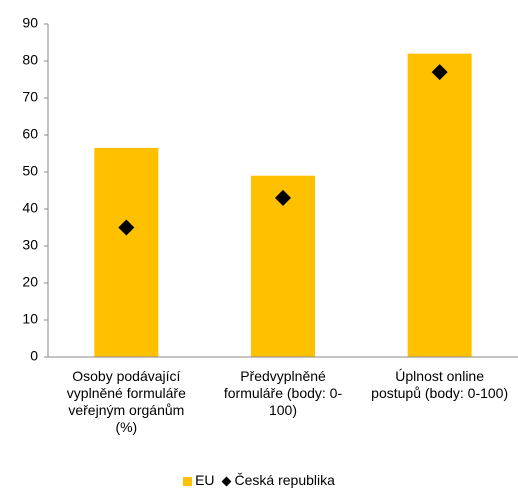  Describe the element at coordinates (30, 97) in the screenshot. I see `y-tick-label: 70` at that location.